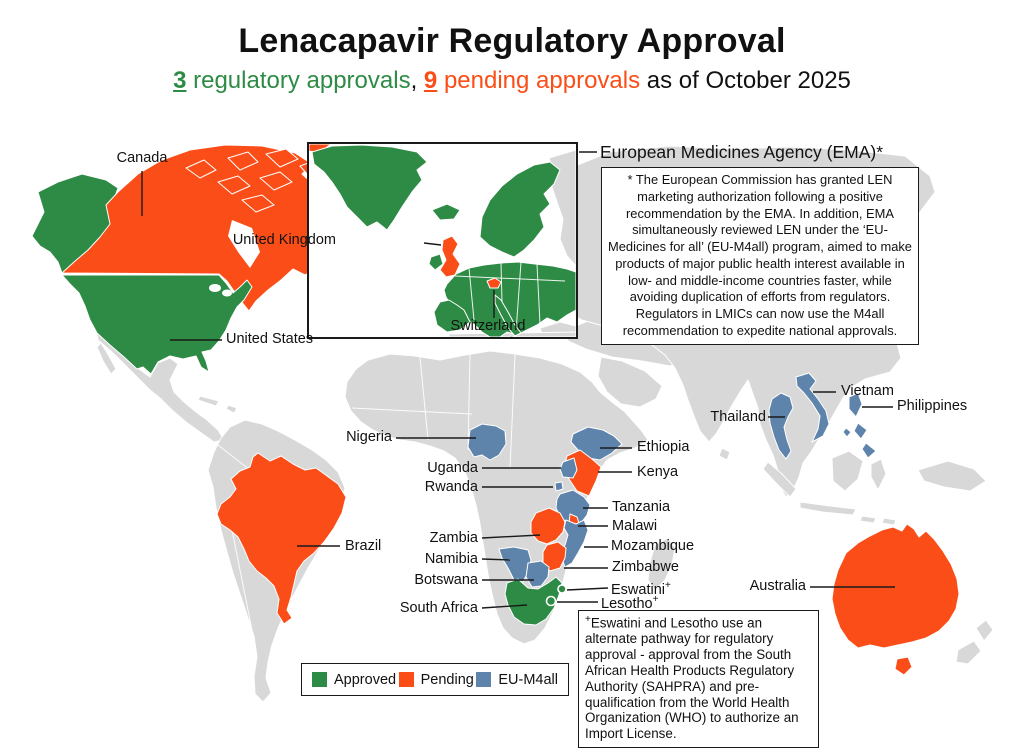 The width and height of the screenshot is (1024, 748). I want to click on region-sulawesi, so click(878, 474).